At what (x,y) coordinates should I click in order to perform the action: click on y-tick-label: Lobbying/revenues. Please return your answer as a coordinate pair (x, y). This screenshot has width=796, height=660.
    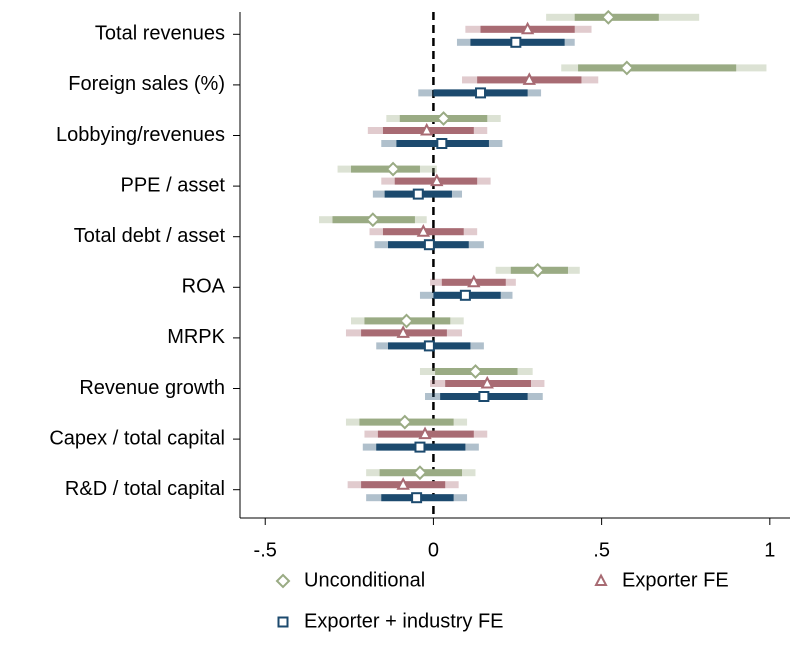
    Looking at the image, I should click on (140, 135).